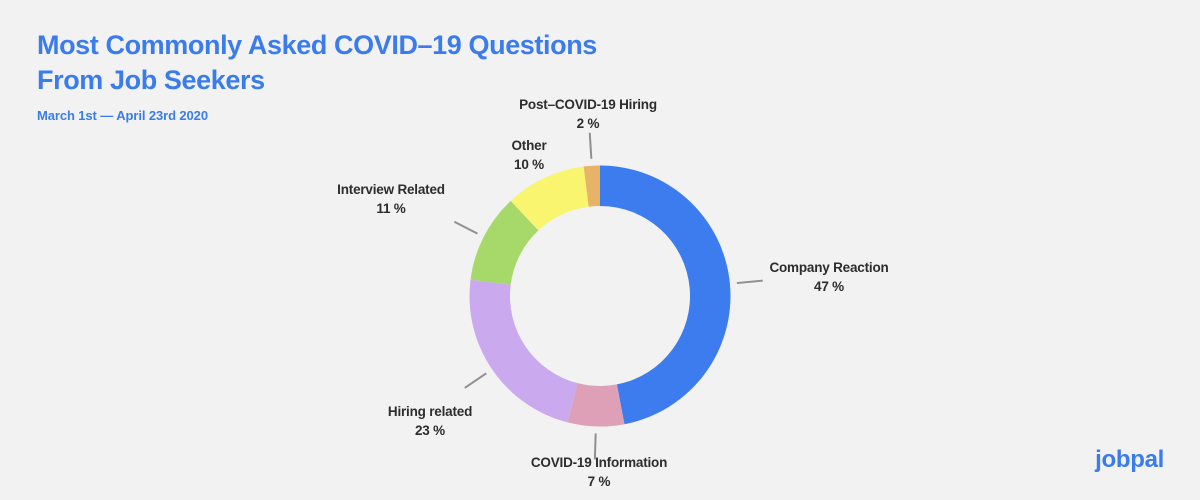 This screenshot has width=1200, height=500. What do you see at coordinates (588, 114) in the screenshot?
I see `segment-label-post-covid-19-hiring: Post–COVID-19 Hiring 2 %` at bounding box center [588, 114].